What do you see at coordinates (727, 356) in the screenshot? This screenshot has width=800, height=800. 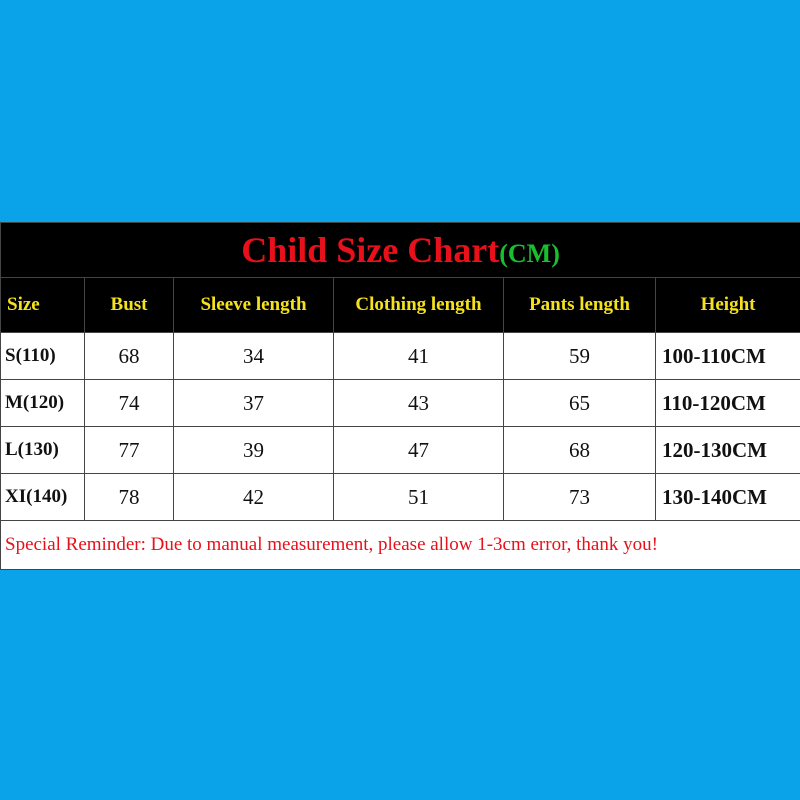 I see `measure-cell: 100-110CM` at bounding box center [727, 356].